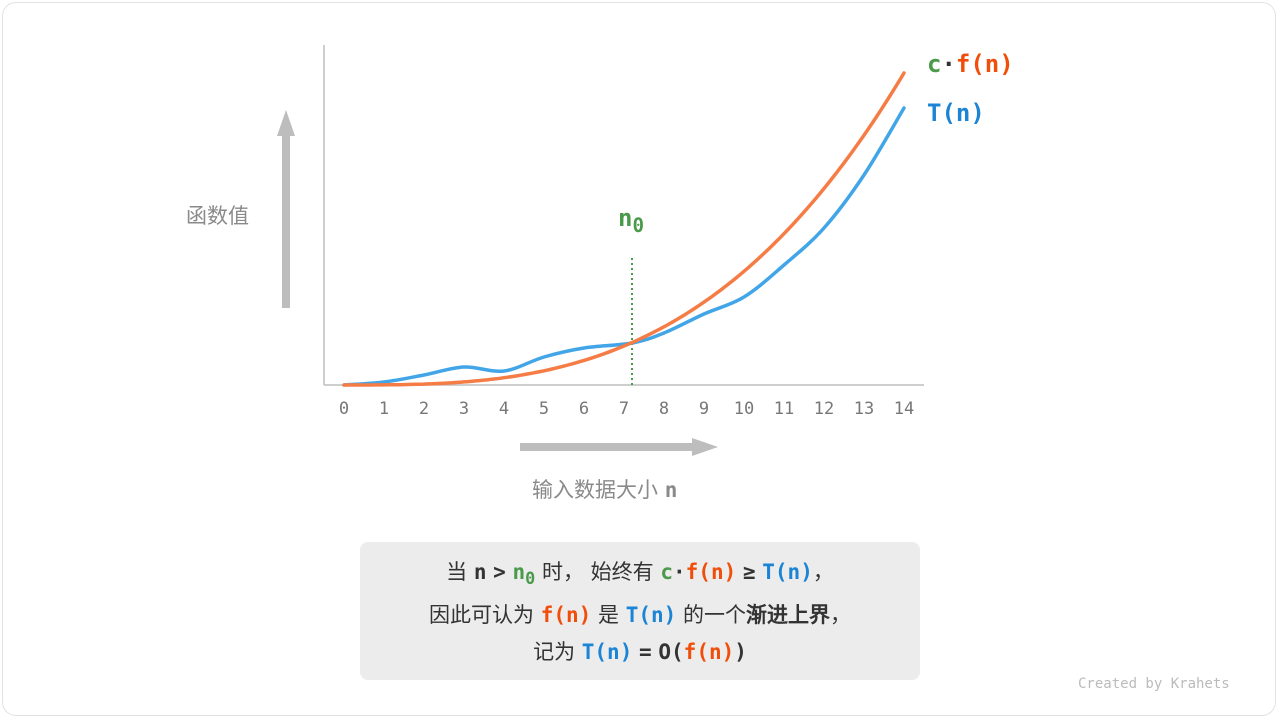 This screenshot has width=1280, height=720. I want to click on caption-line-1: 当 n > n0 时， 始终有 c·f(n) ≥ T(n)，, so click(640, 575).